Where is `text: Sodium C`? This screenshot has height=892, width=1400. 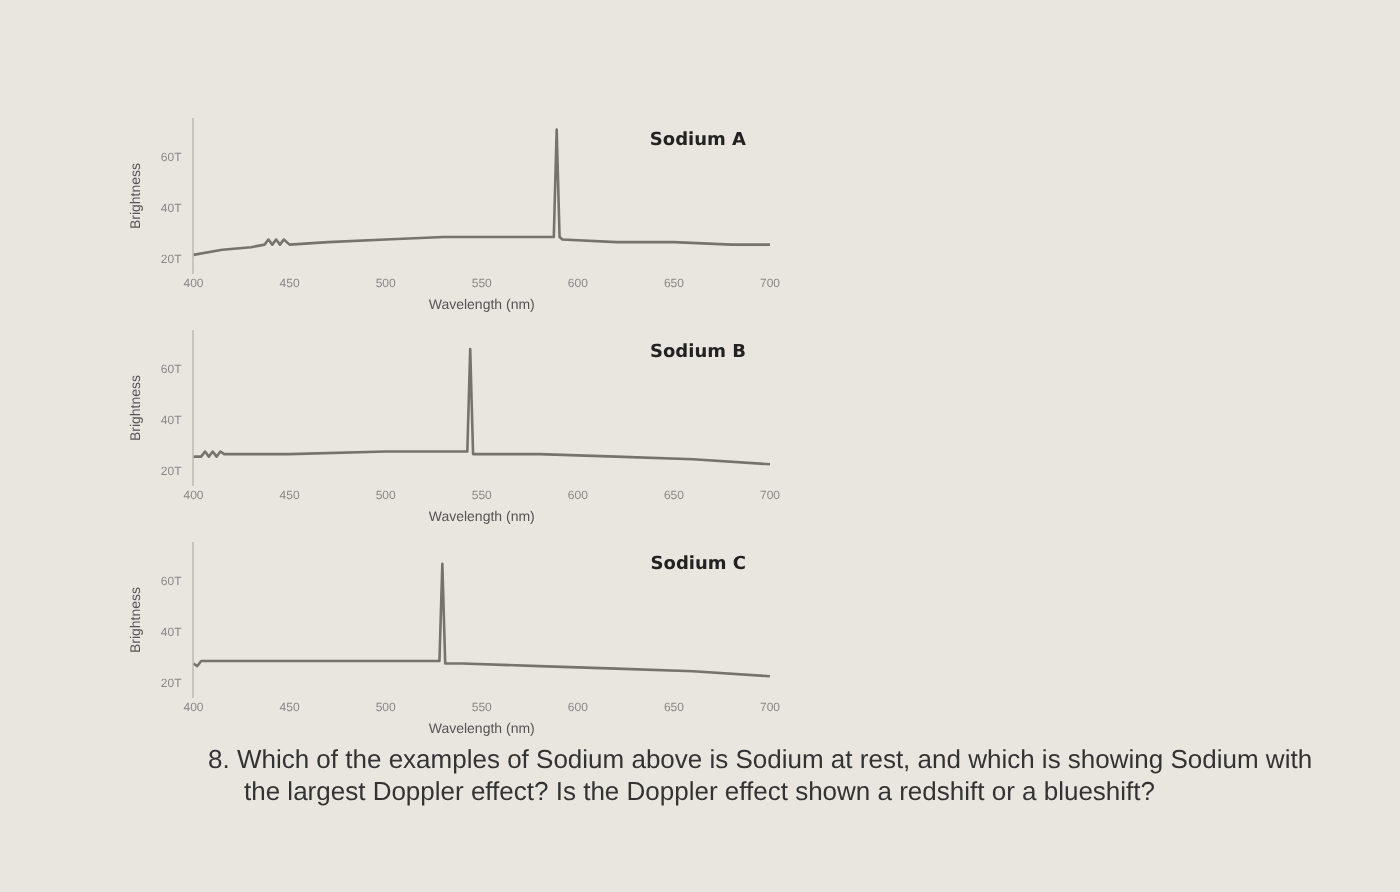 text: Sodium C is located at coordinates (698, 564).